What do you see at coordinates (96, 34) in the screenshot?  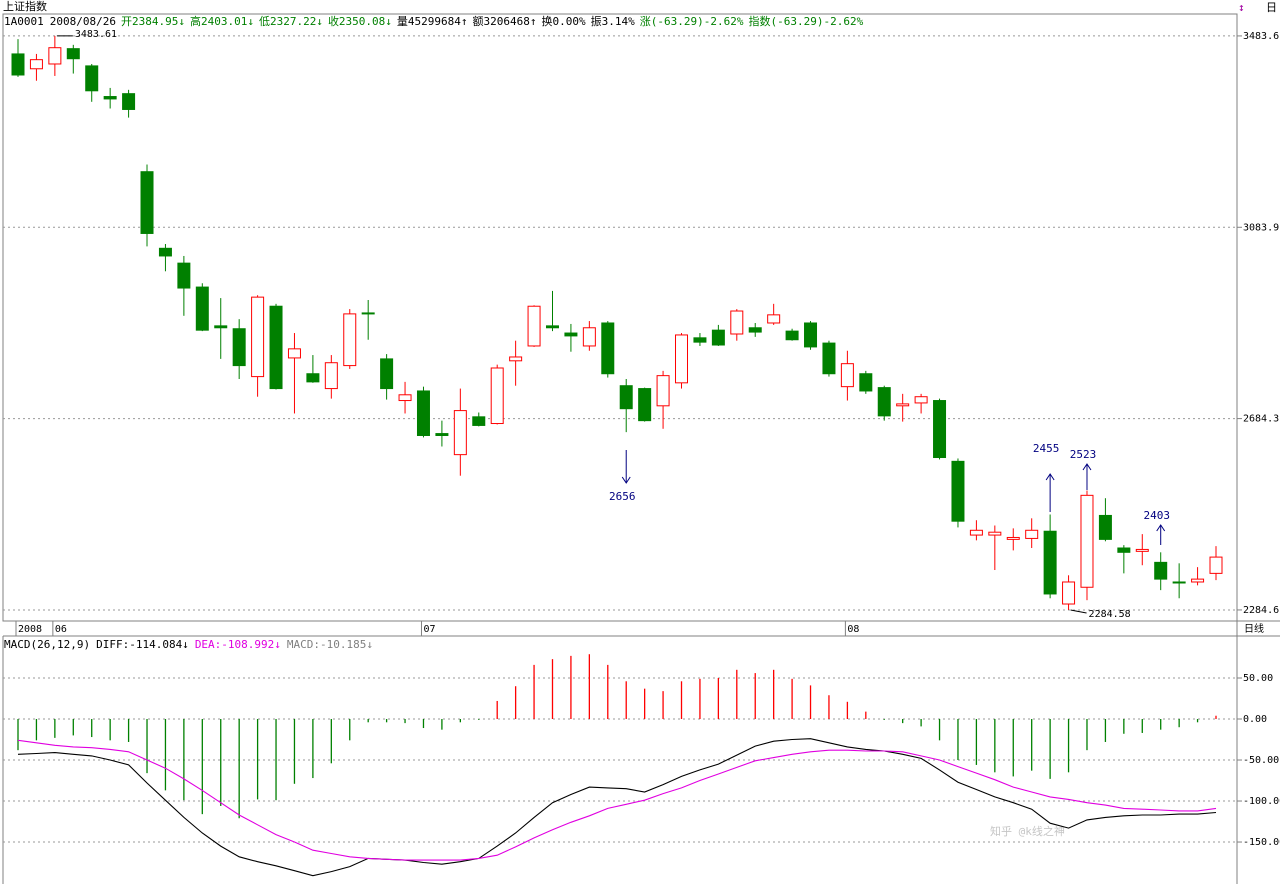 I see `high-label: 3483.61` at bounding box center [96, 34].